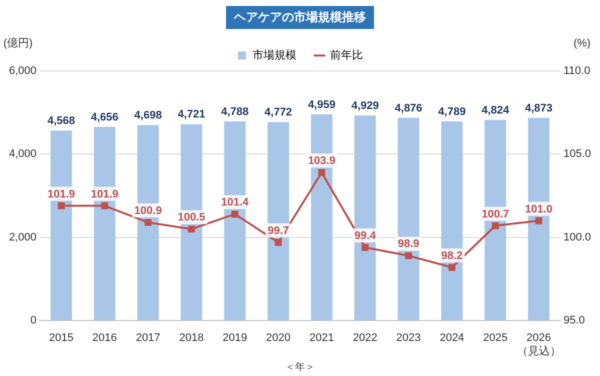 This screenshot has width=600, height=376. I want to click on y2-tick-label: 110.0, so click(576, 71).